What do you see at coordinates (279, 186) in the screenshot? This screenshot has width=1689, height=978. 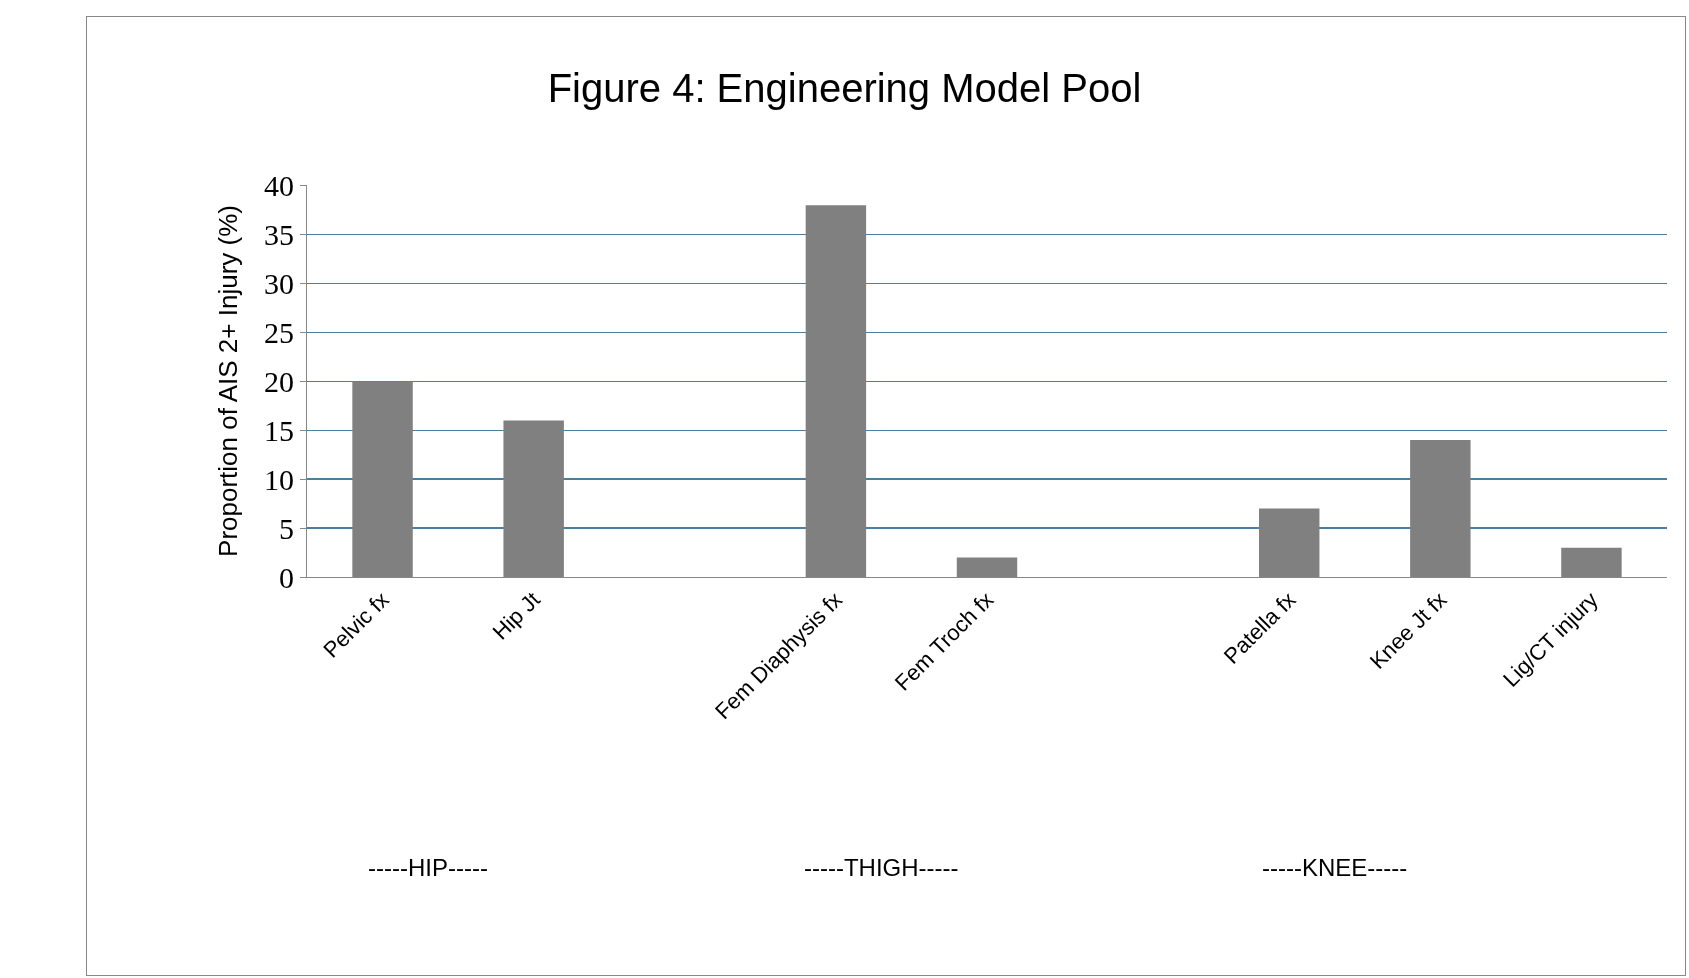 I see `y-tick-label: 40` at bounding box center [279, 186].